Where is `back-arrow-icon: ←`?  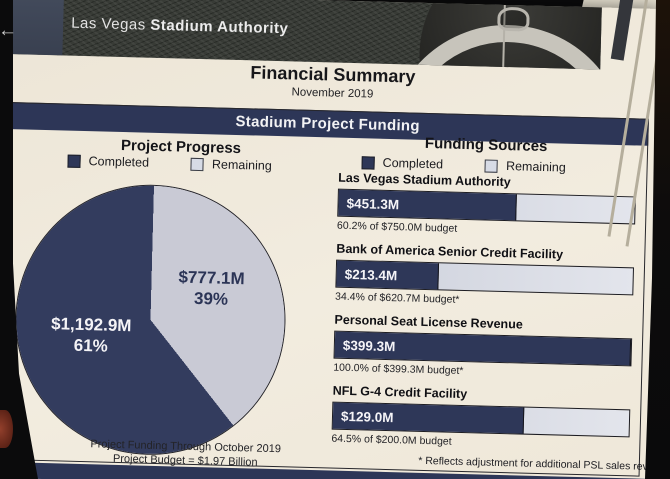 back-arrow-icon: ← is located at coordinates (8, 30).